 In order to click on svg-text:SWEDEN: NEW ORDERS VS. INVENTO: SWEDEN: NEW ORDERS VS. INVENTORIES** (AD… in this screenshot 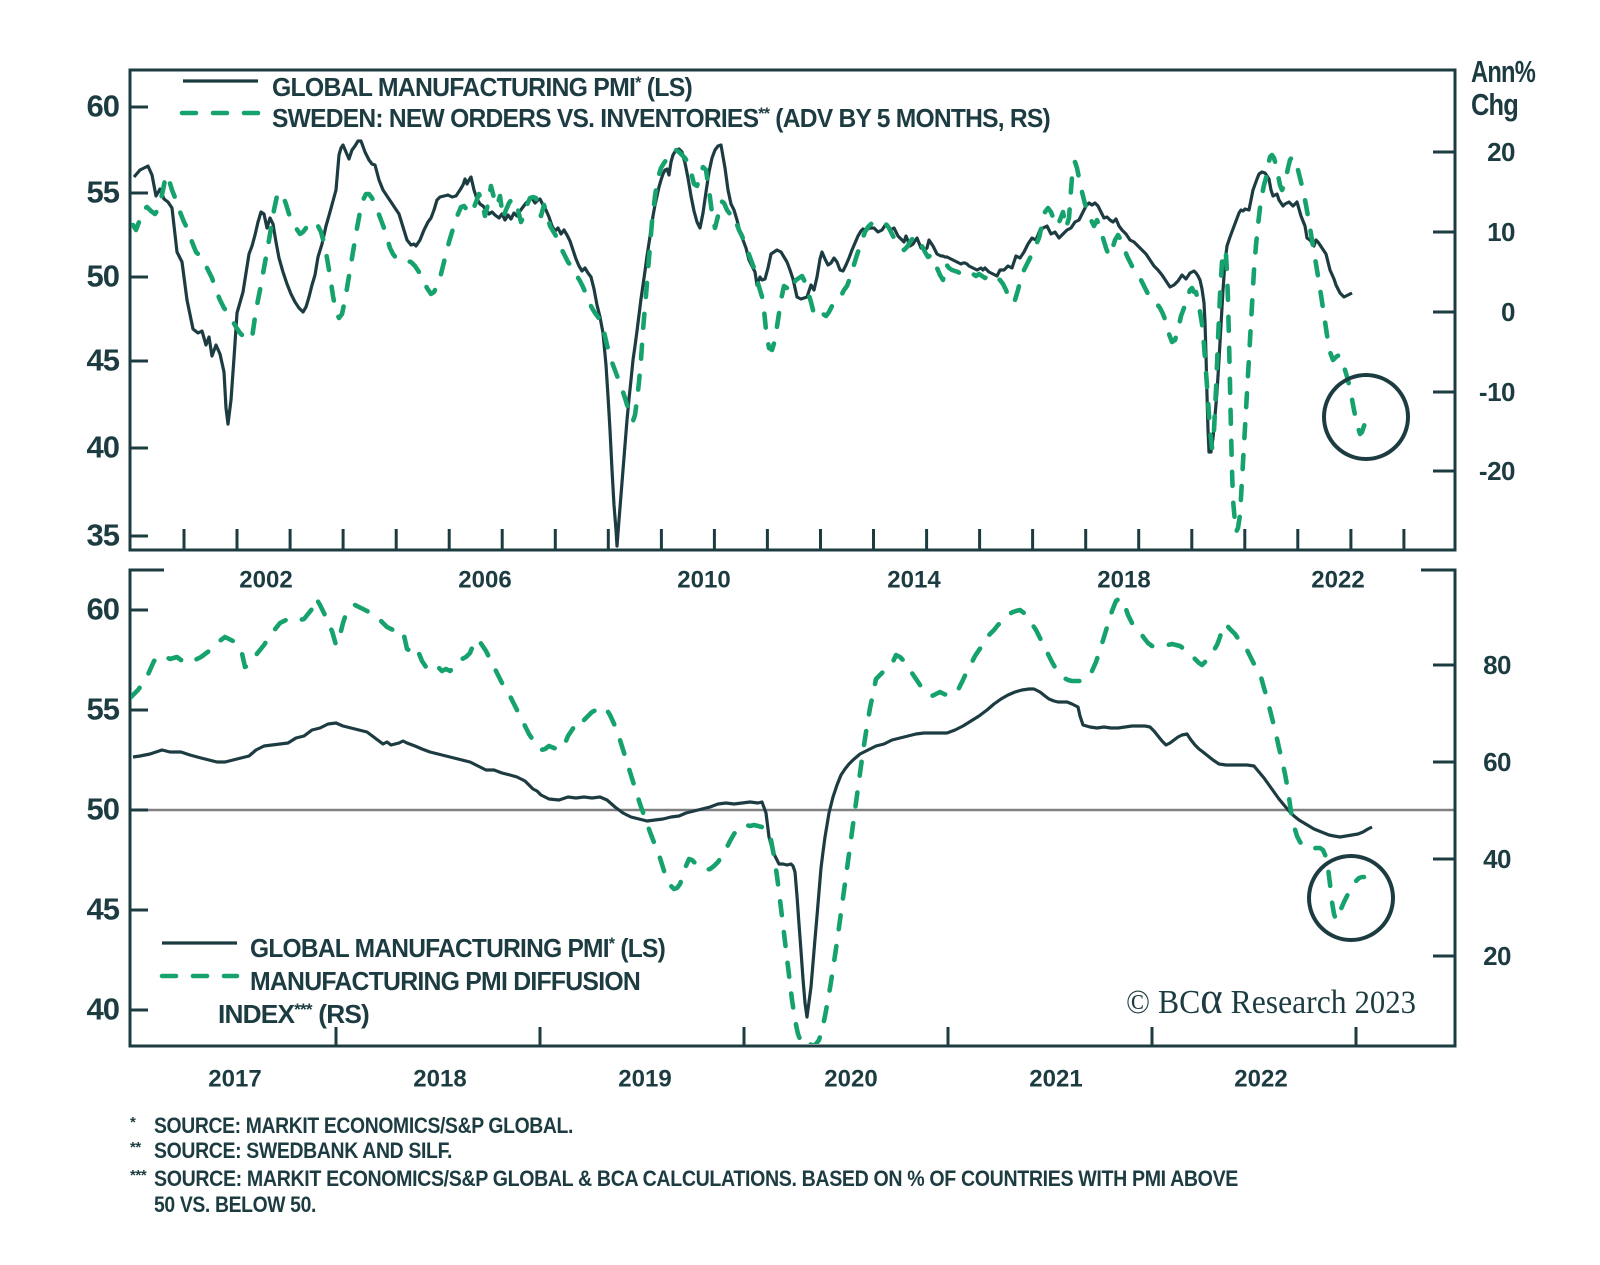, I will do `click(661, 118)`.